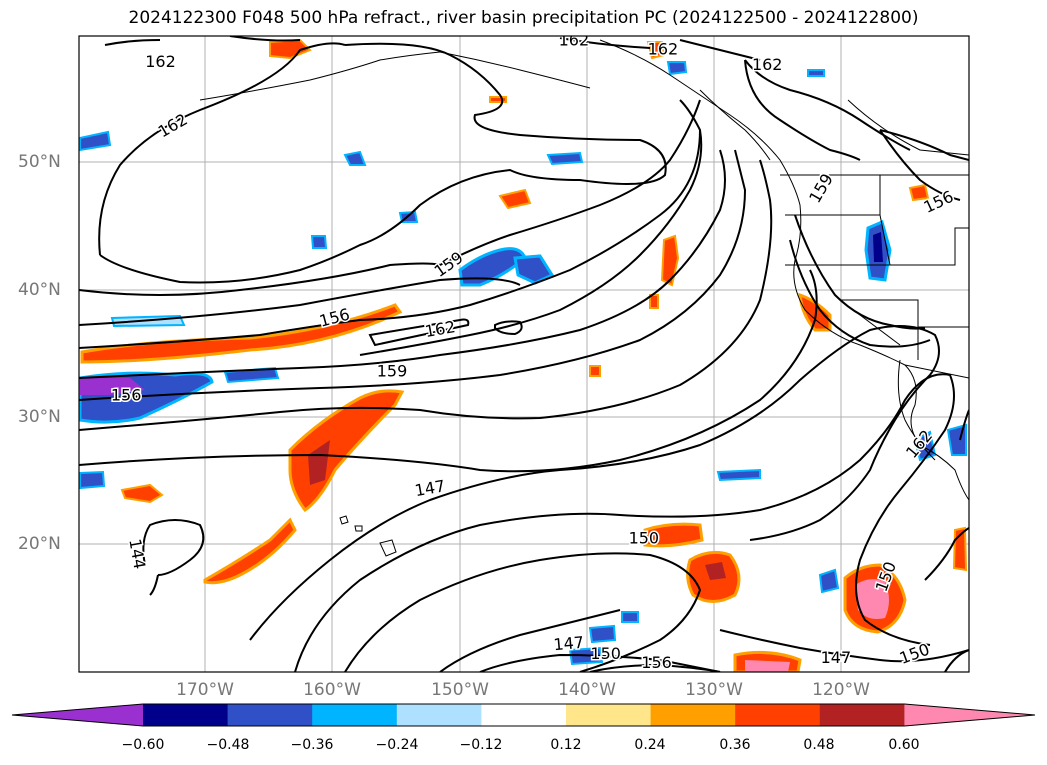  What do you see at coordinates (714, 690) in the screenshot?
I see `lon-label-130w: 130°W` at bounding box center [714, 690].